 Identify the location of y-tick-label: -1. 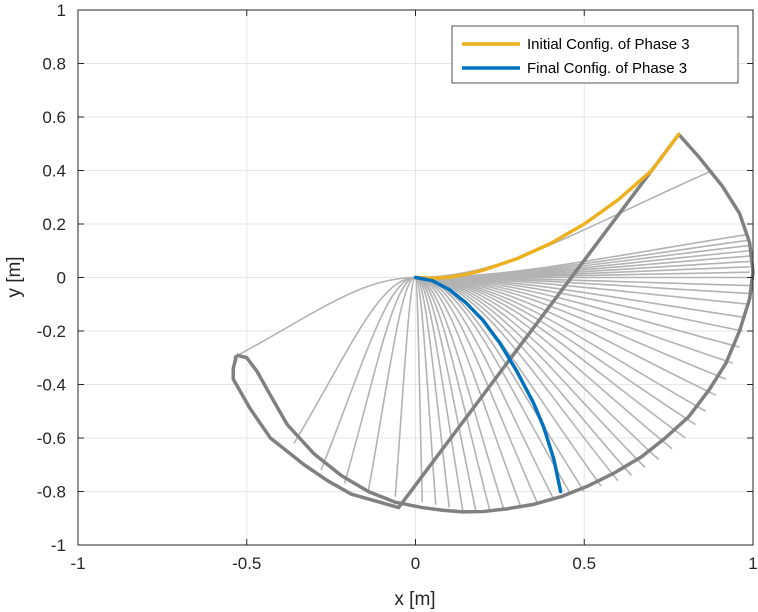
(58, 545).